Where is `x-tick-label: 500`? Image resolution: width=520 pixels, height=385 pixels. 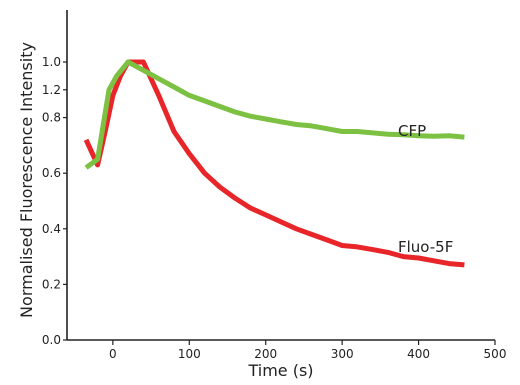 x-tick-label: 500 is located at coordinates (495, 354).